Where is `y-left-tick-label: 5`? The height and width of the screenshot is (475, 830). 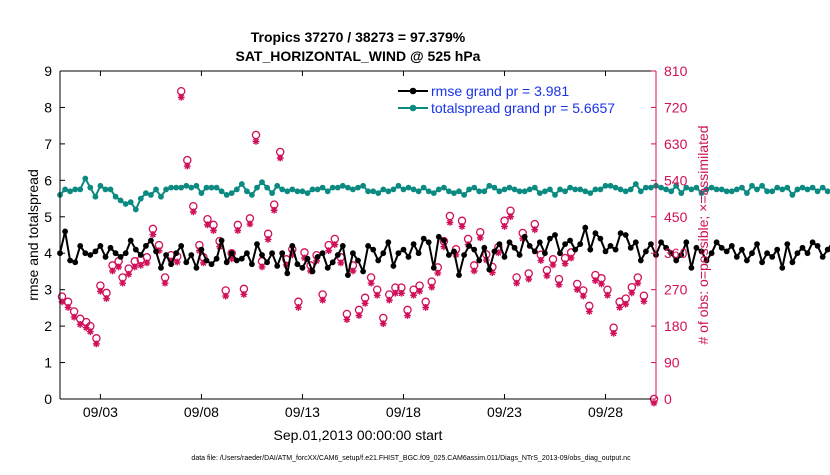 y-left-tick-label: 5 is located at coordinates (48, 217).